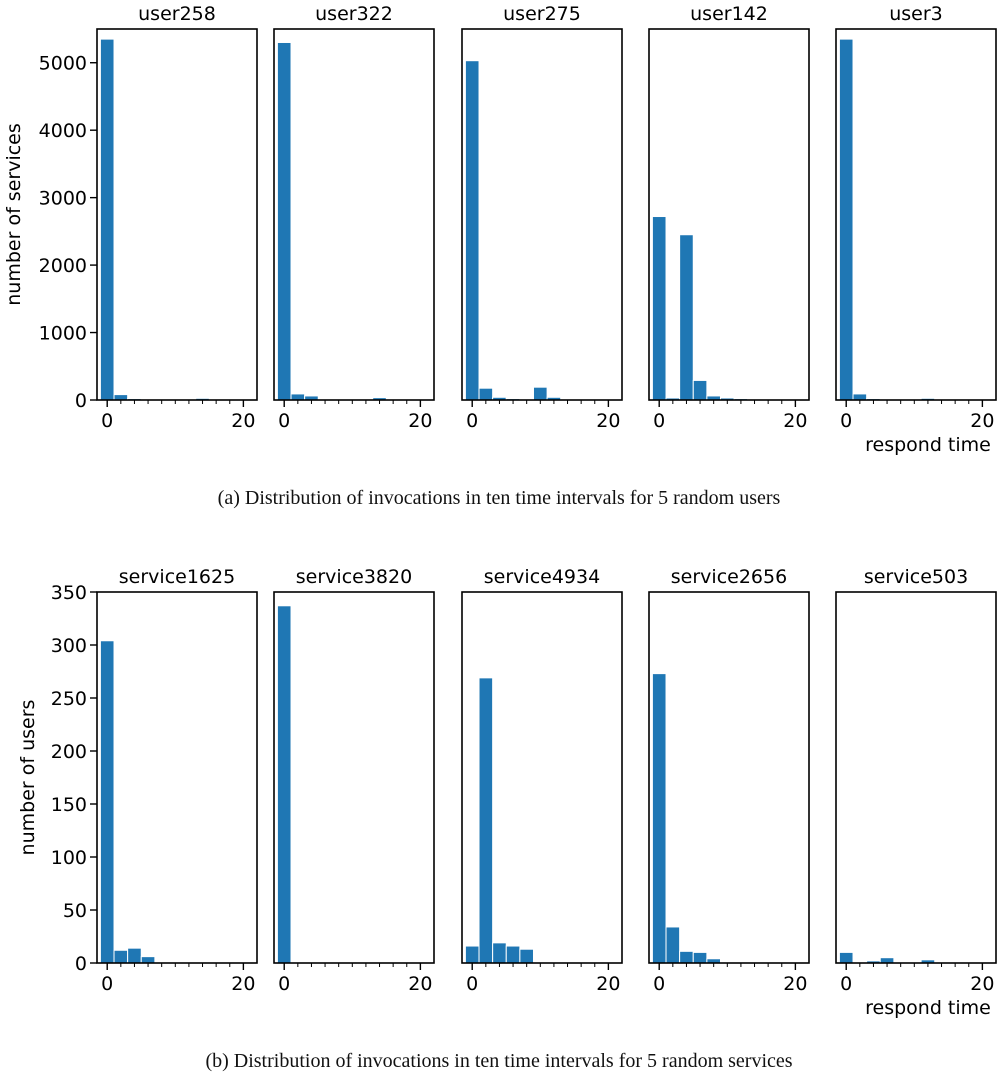 This screenshot has height=1077, width=998. Describe the element at coordinates (846, 421) in the screenshot. I see `chart-a-user3-x-tick-label: 0` at that location.